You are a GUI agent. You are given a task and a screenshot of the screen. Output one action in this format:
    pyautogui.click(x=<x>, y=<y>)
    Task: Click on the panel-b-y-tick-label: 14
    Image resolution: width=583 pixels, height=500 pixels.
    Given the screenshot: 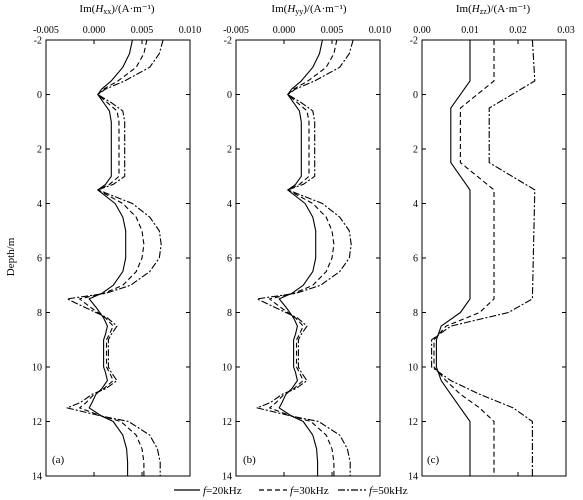 What is the action you would take?
    pyautogui.click(x=227, y=477)
    